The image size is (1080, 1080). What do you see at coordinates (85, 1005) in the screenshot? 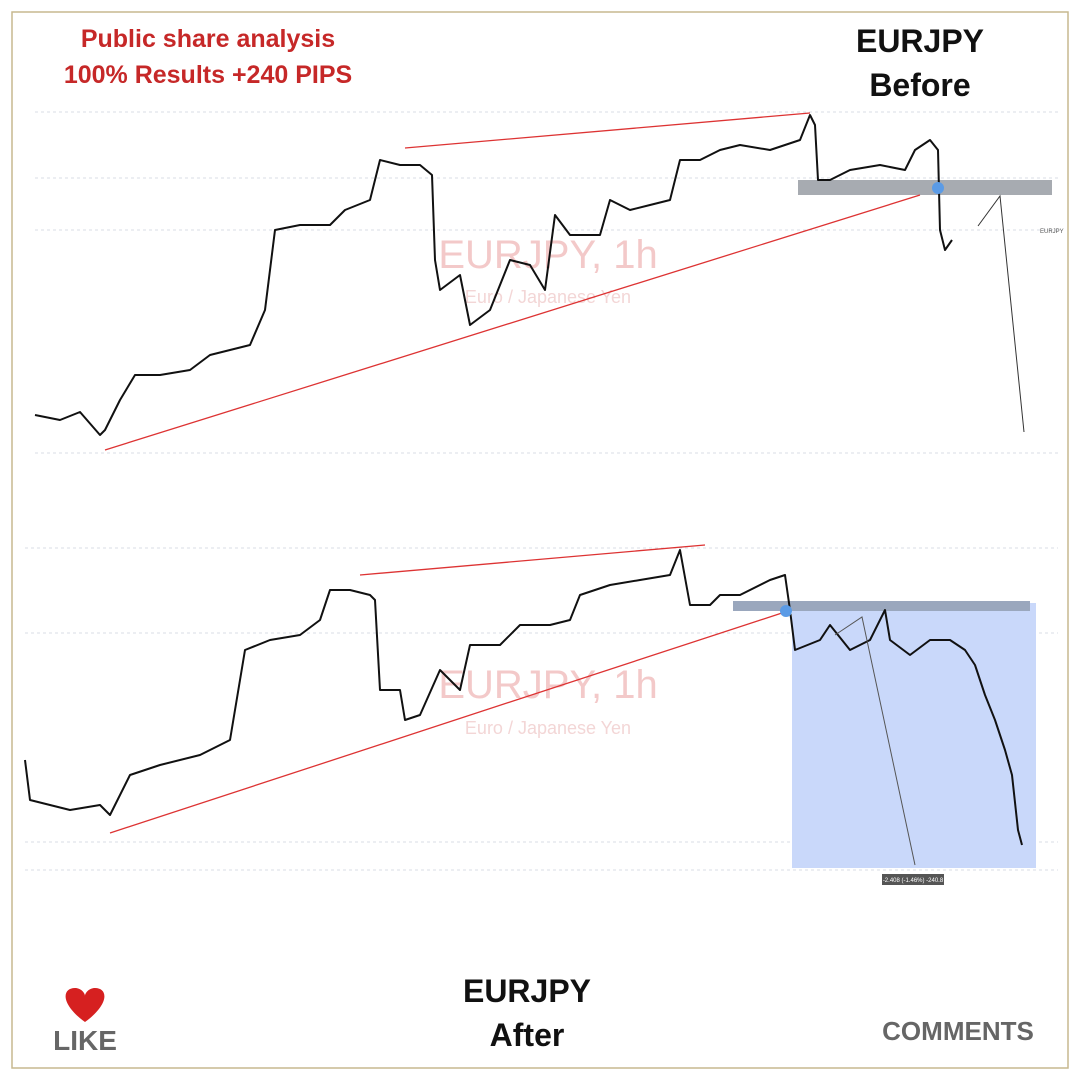
I see `heart-icon` at bounding box center [85, 1005].